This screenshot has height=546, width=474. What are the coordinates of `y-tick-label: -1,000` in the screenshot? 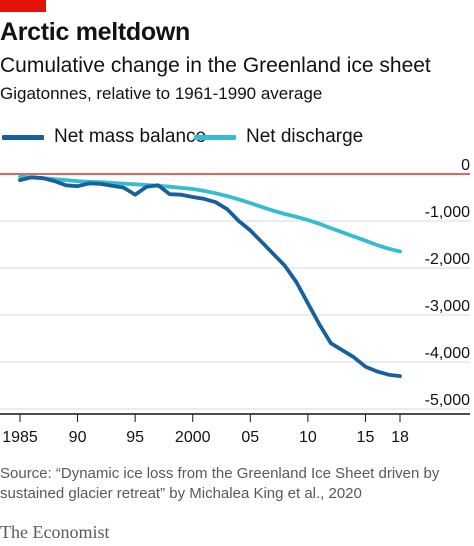 It's located at (447, 212).